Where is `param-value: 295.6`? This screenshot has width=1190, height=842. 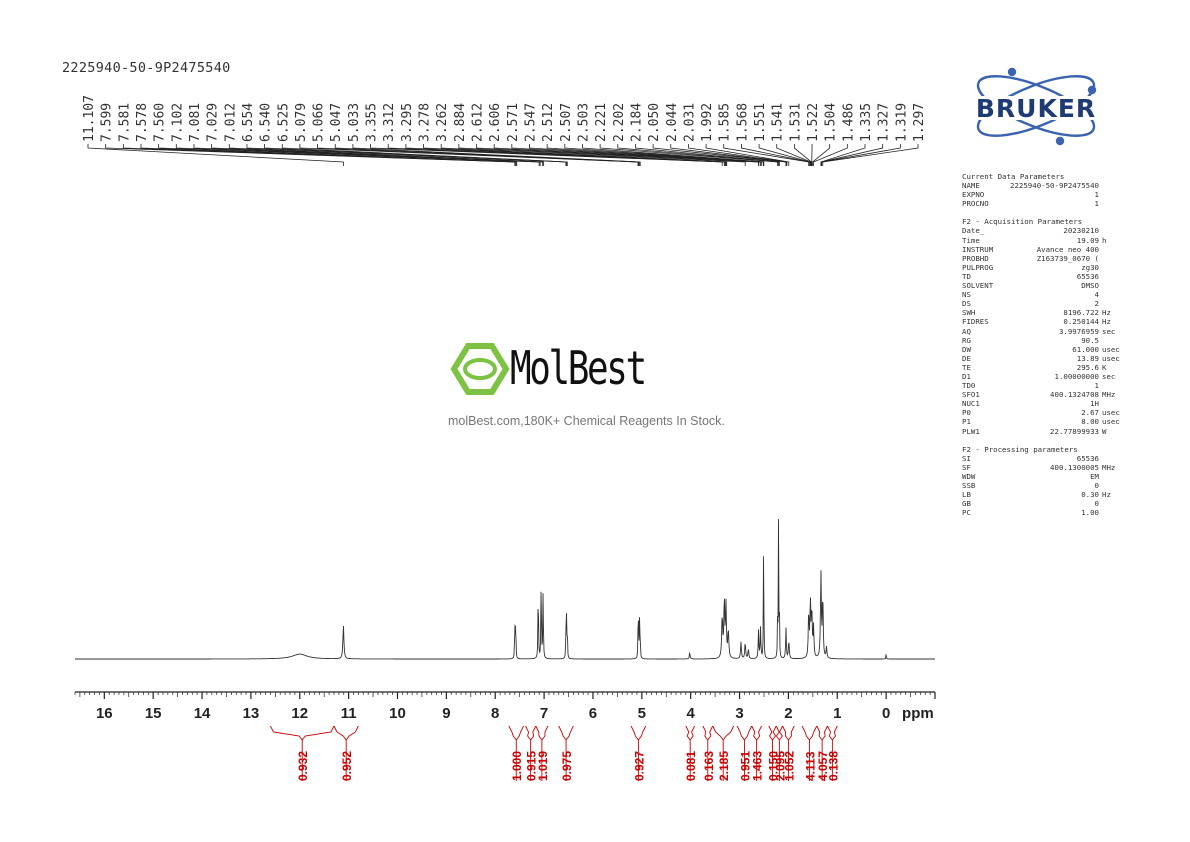 param-value: 295.6 is located at coordinates (1087, 367).